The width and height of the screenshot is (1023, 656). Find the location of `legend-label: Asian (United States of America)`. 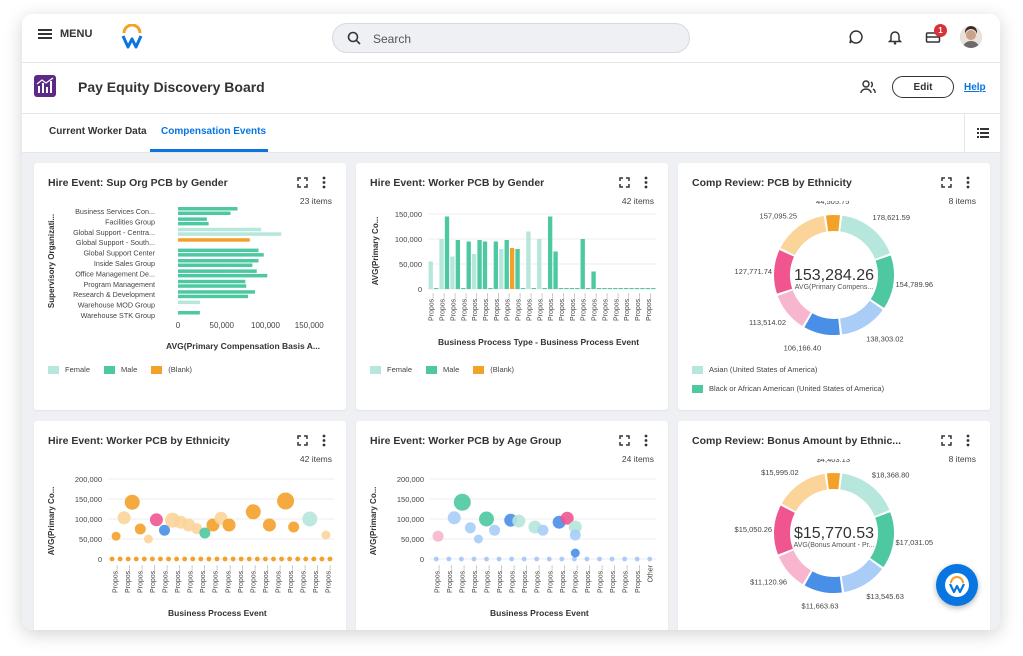

legend-label: Asian (United States of America) is located at coordinates (763, 369).